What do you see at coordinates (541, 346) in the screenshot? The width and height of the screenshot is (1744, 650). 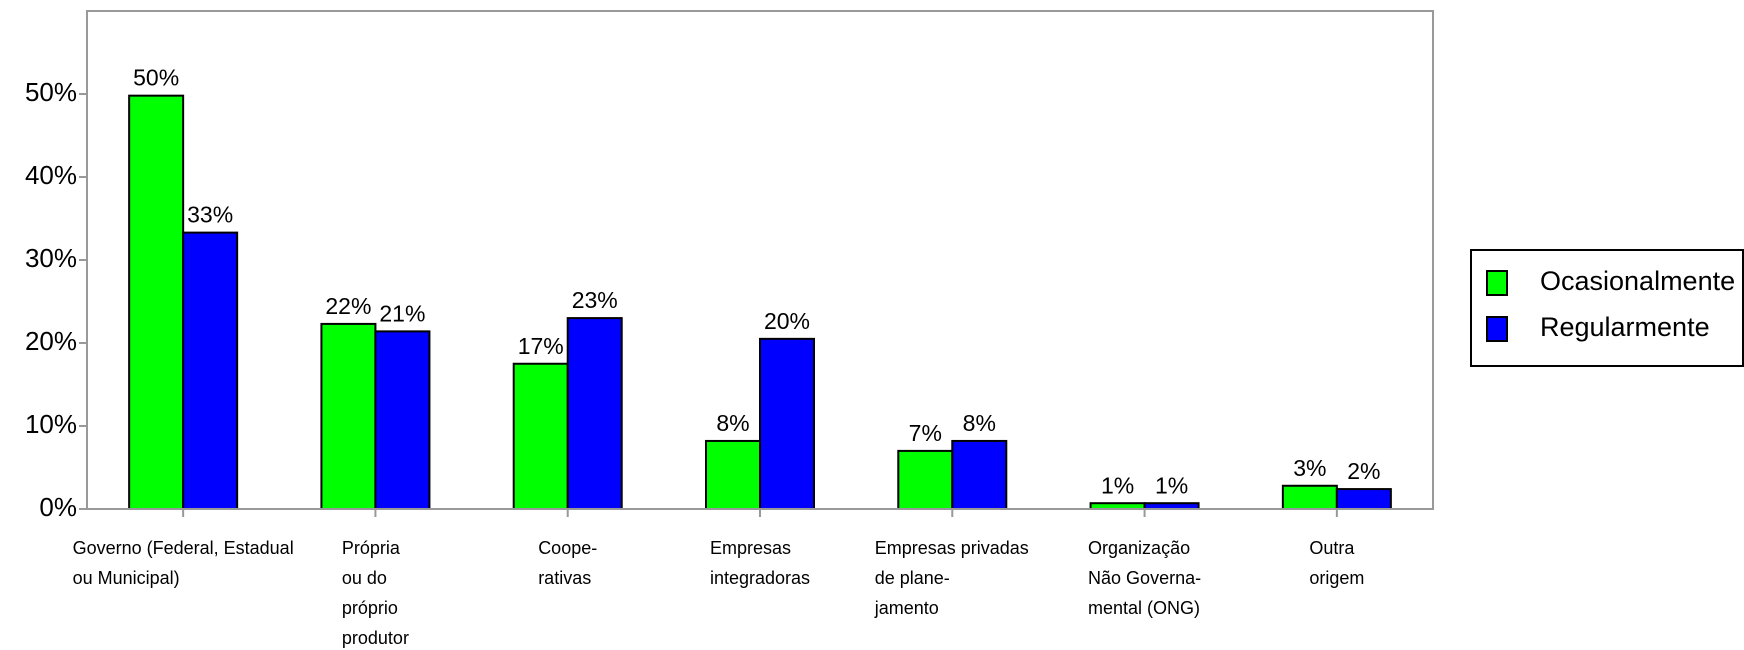 I see `value-label: 17%` at bounding box center [541, 346].